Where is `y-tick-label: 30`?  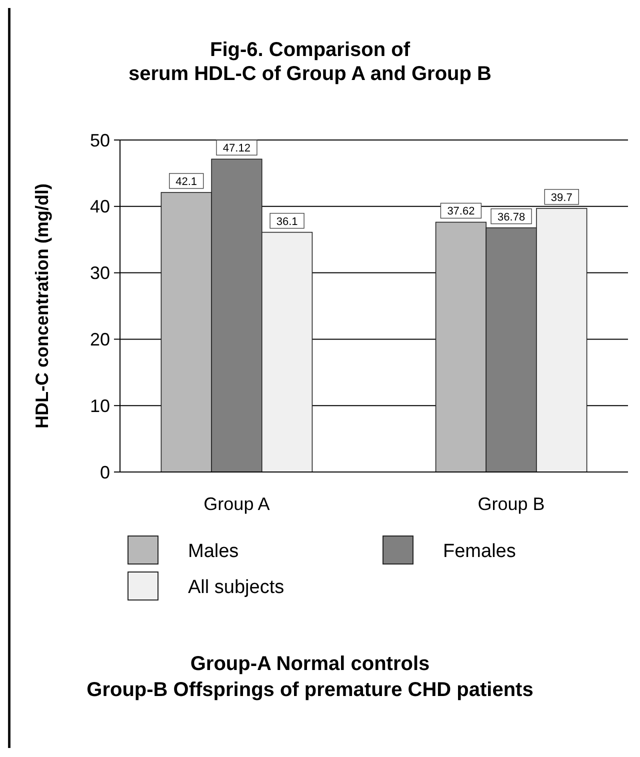 y-tick-label: 30 is located at coordinates (100, 273).